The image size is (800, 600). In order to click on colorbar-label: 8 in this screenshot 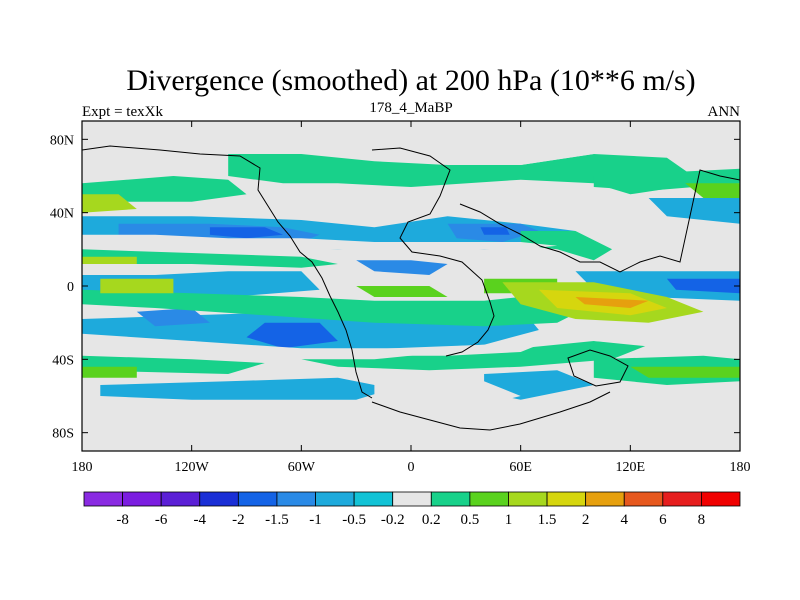, I will do `click(702, 520)`.